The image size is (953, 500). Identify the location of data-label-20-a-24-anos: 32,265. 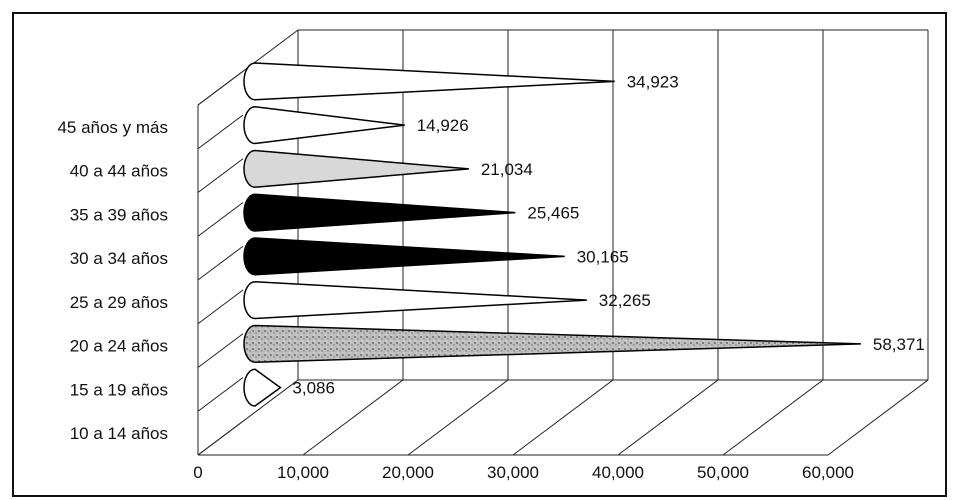
(625, 300).